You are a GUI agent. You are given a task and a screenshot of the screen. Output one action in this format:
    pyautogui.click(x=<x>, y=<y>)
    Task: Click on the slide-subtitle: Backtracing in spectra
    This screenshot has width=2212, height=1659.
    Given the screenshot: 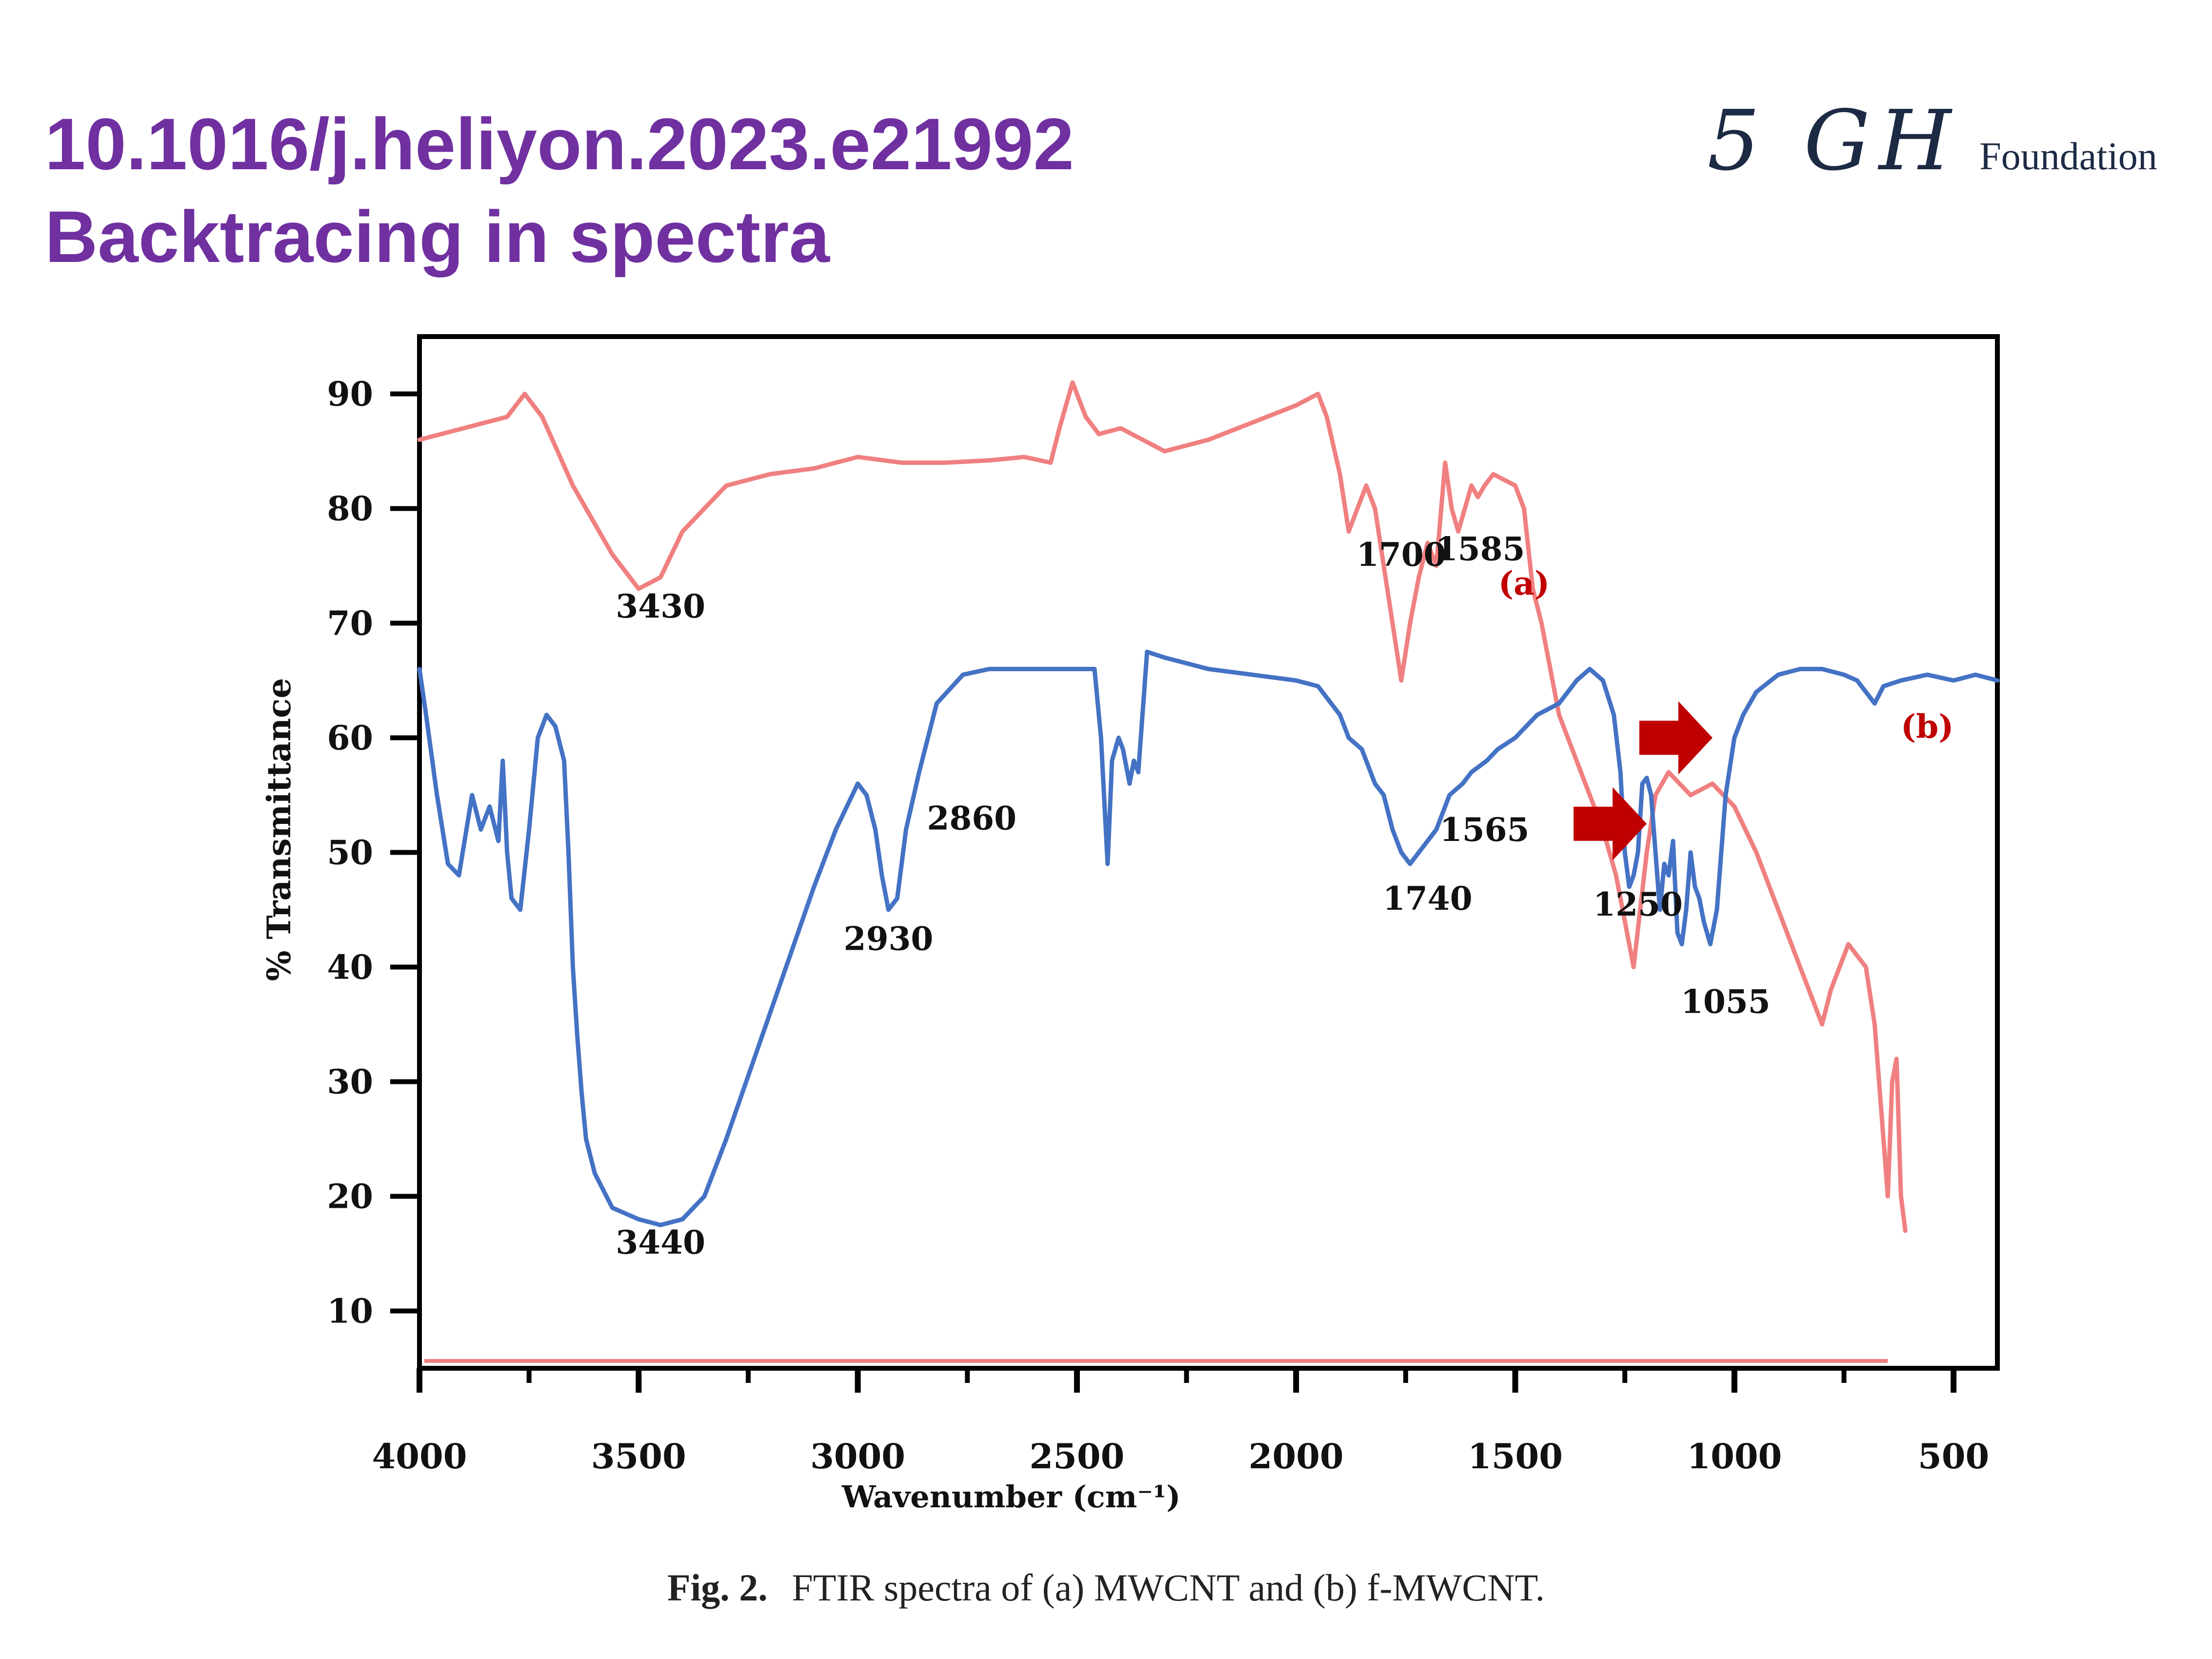 What is the action you would take?
    pyautogui.click(x=438, y=237)
    